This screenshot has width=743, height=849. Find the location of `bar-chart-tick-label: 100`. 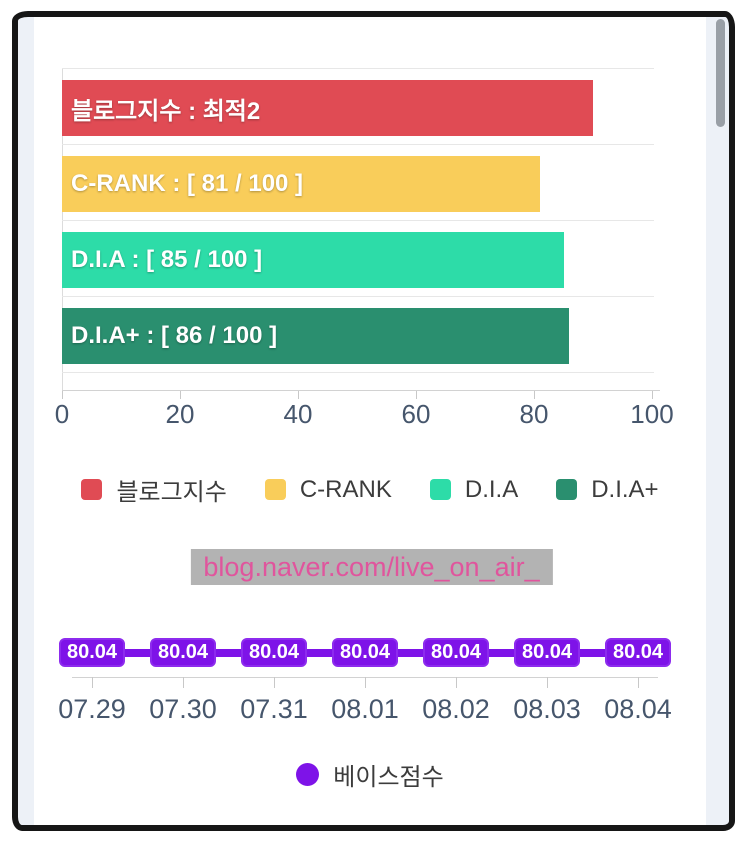

bar-chart-tick-label: 100 is located at coordinates (652, 414).